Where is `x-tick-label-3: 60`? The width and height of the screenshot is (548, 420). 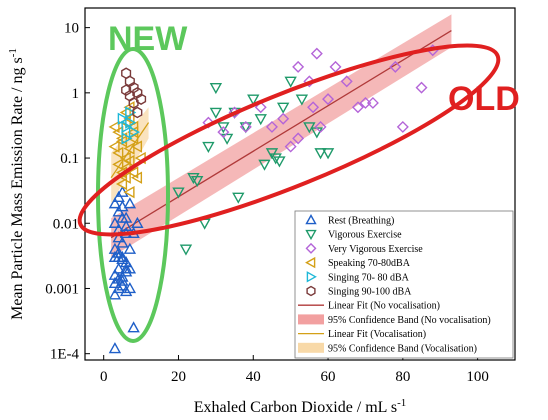
x-tick-label-3: 60 is located at coordinates (328, 377).